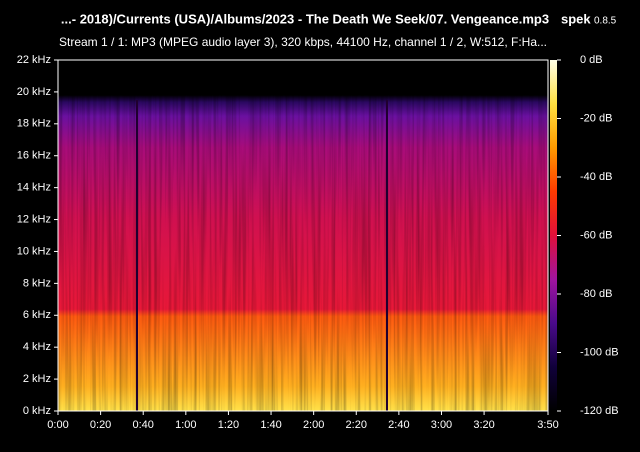 This screenshot has width=640, height=452. What do you see at coordinates (483, 425) in the screenshot?
I see `x-tick-label: 3:20` at bounding box center [483, 425].